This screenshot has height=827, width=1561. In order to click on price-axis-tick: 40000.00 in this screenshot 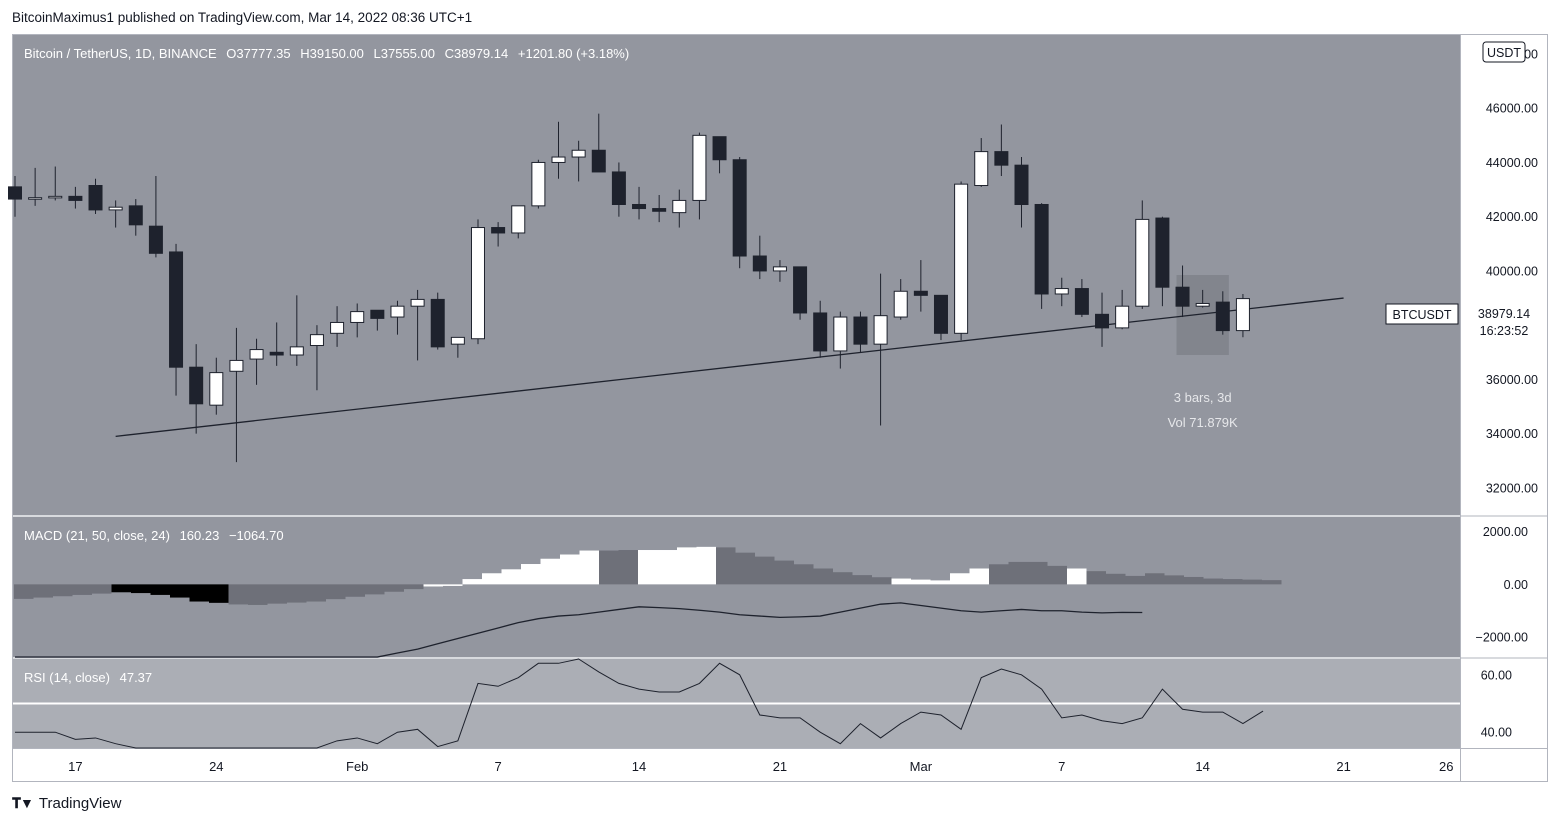, I will do `click(1512, 271)`.